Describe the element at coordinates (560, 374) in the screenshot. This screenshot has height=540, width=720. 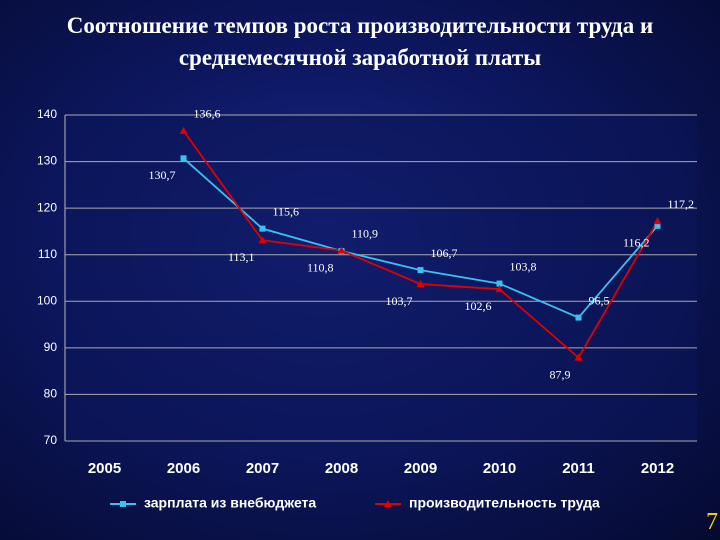
I see `data-label: 87,9` at that location.